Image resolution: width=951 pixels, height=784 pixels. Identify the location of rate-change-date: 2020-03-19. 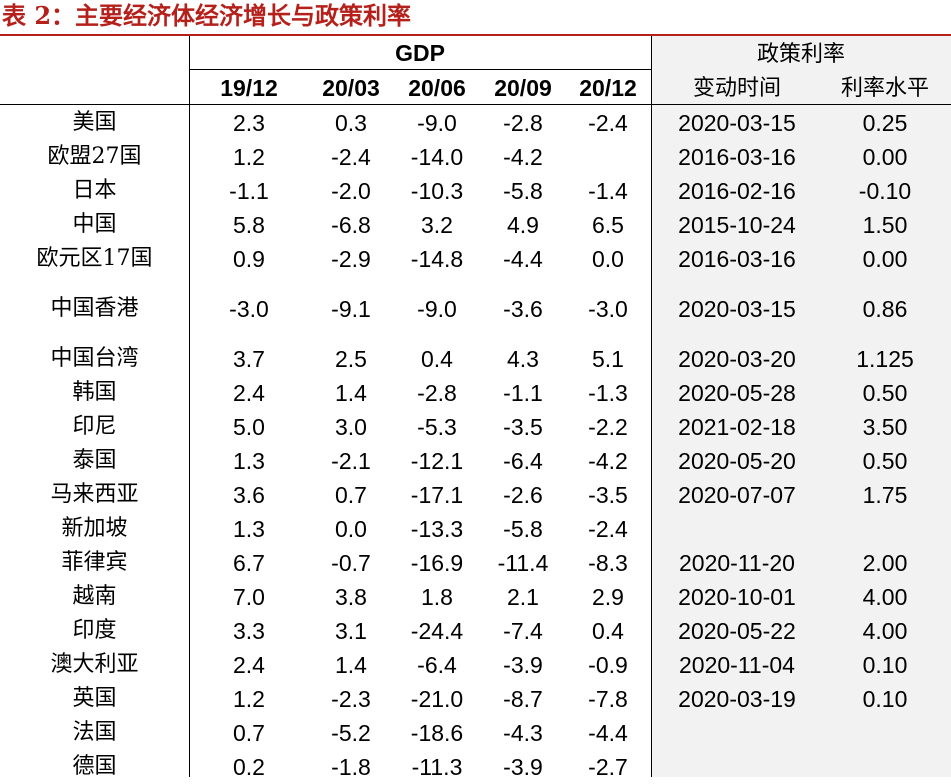
(737, 699).